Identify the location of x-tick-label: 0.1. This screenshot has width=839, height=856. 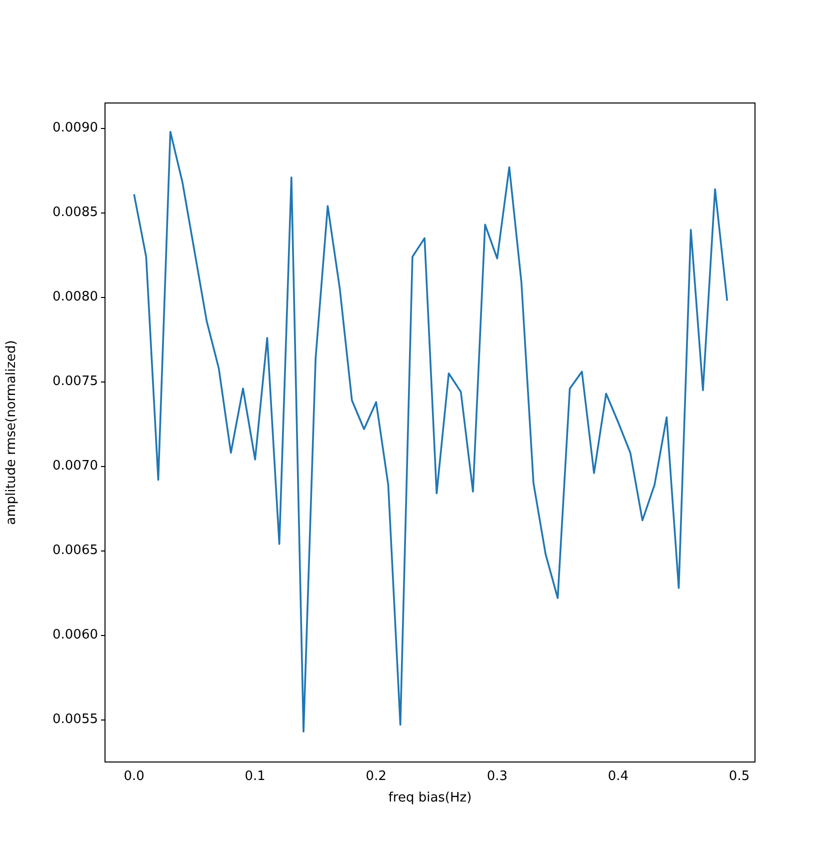
(255, 776).